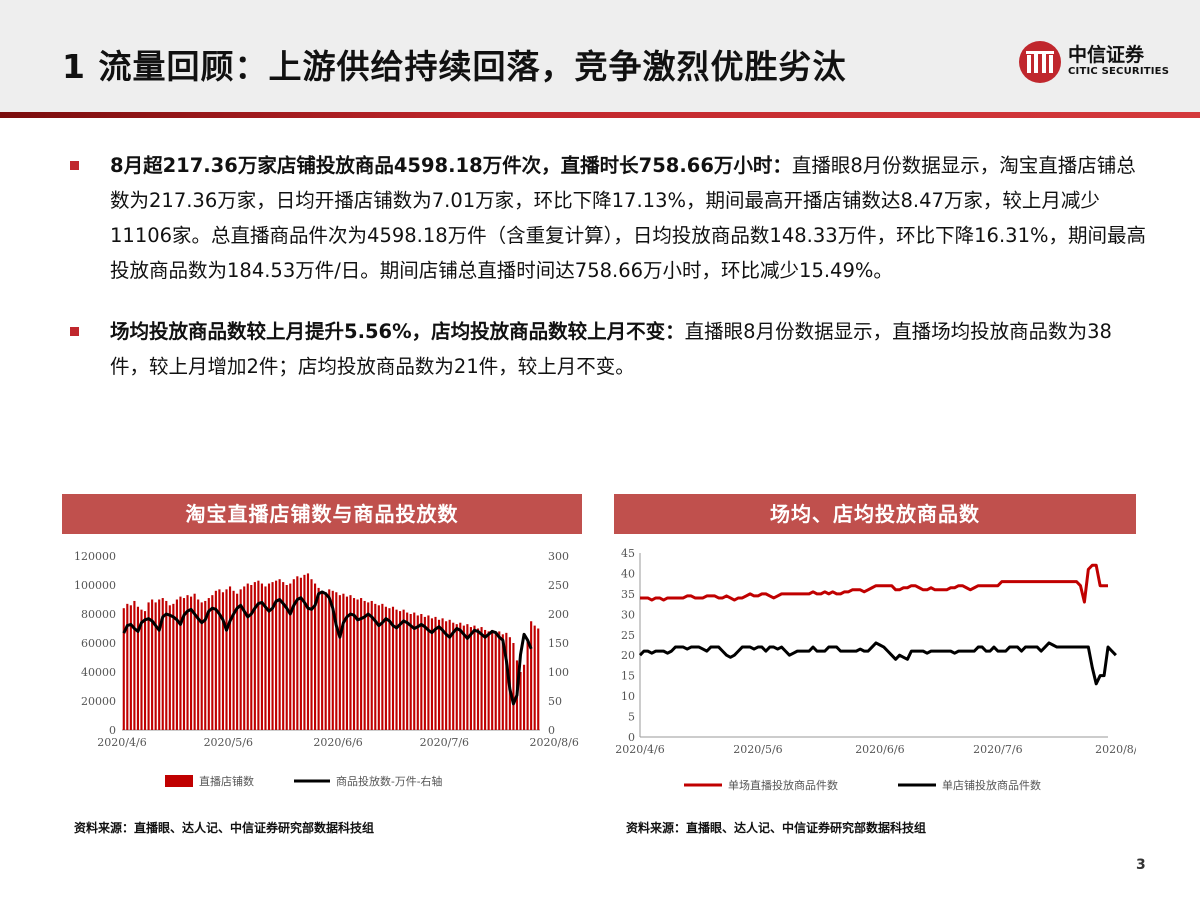 The image size is (1200, 900). What do you see at coordinates (179, 781) in the screenshot?
I see `legend-bar-swatch` at bounding box center [179, 781].